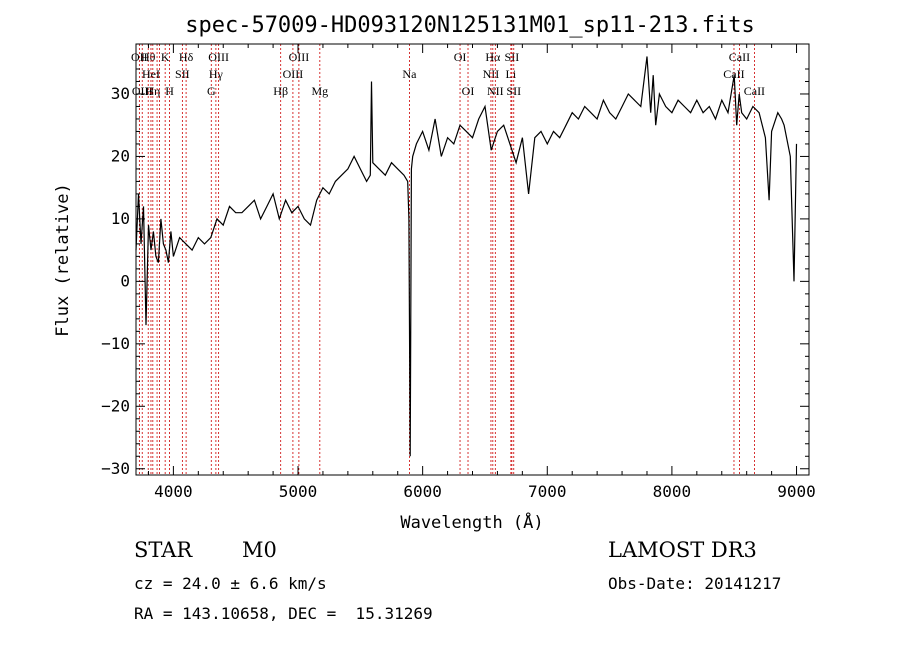 The height and width of the screenshot is (649, 900). Describe the element at coordinates (493, 57) in the screenshot. I see `marker-label: Hα` at that location.